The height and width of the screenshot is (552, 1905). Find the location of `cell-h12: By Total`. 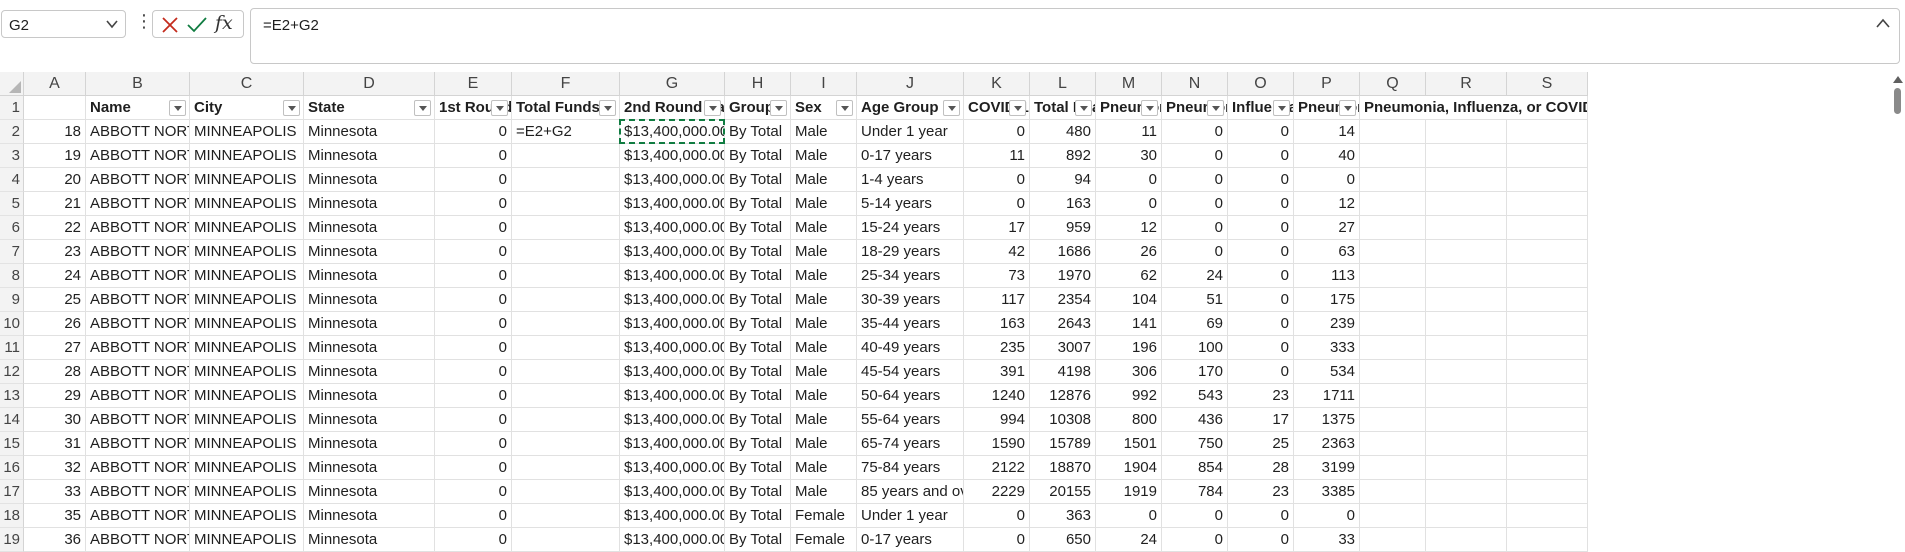

cell-h12: By Total is located at coordinates (758, 372).